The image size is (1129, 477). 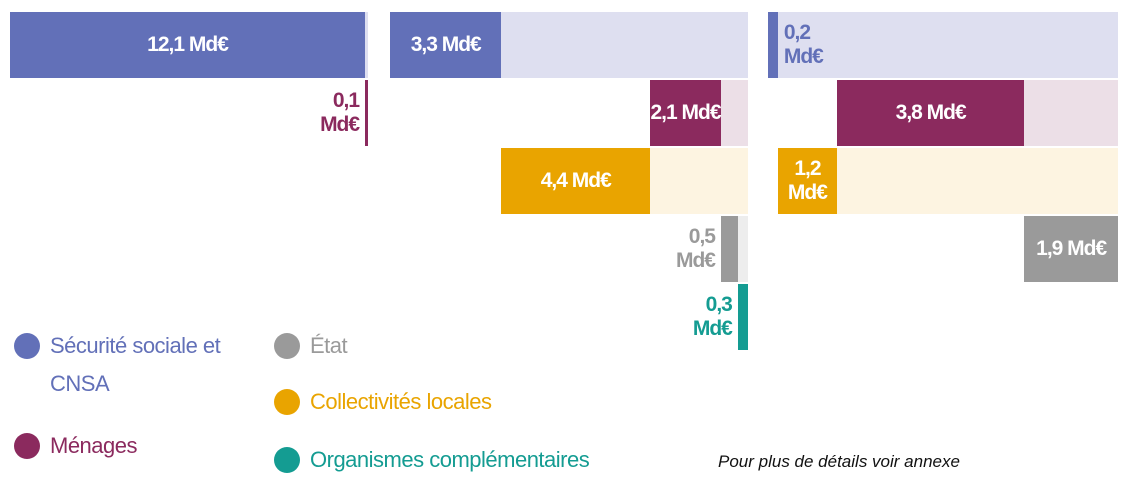 I want to click on value-label: 2,1 Md€, so click(x=685, y=112).